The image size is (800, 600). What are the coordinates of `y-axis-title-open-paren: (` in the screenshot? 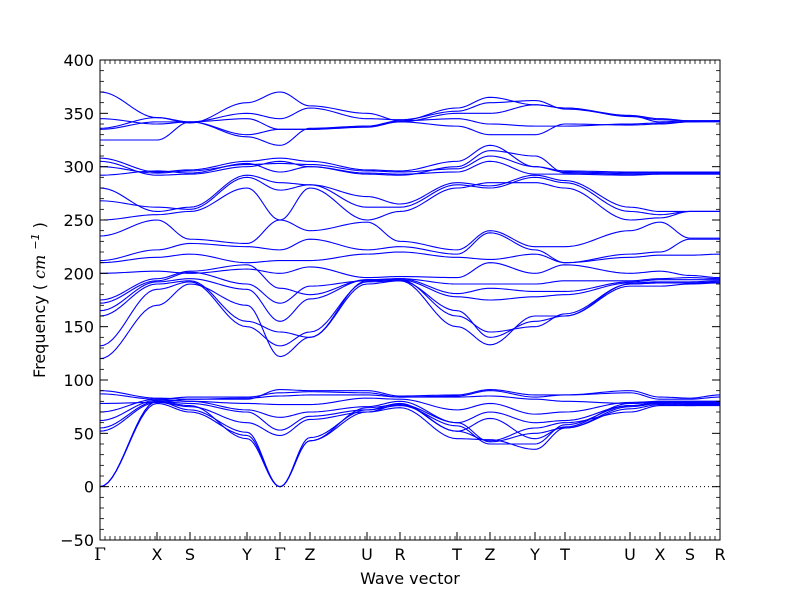 It's located at (39, 287).